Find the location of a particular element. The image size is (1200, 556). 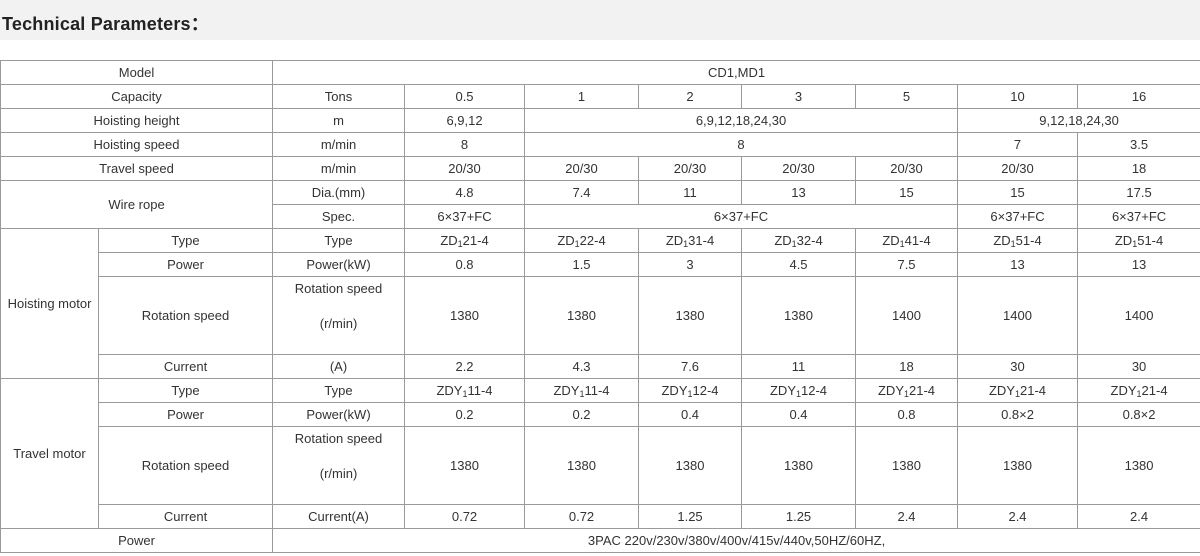

table-cell: 2.2 is located at coordinates (465, 366).